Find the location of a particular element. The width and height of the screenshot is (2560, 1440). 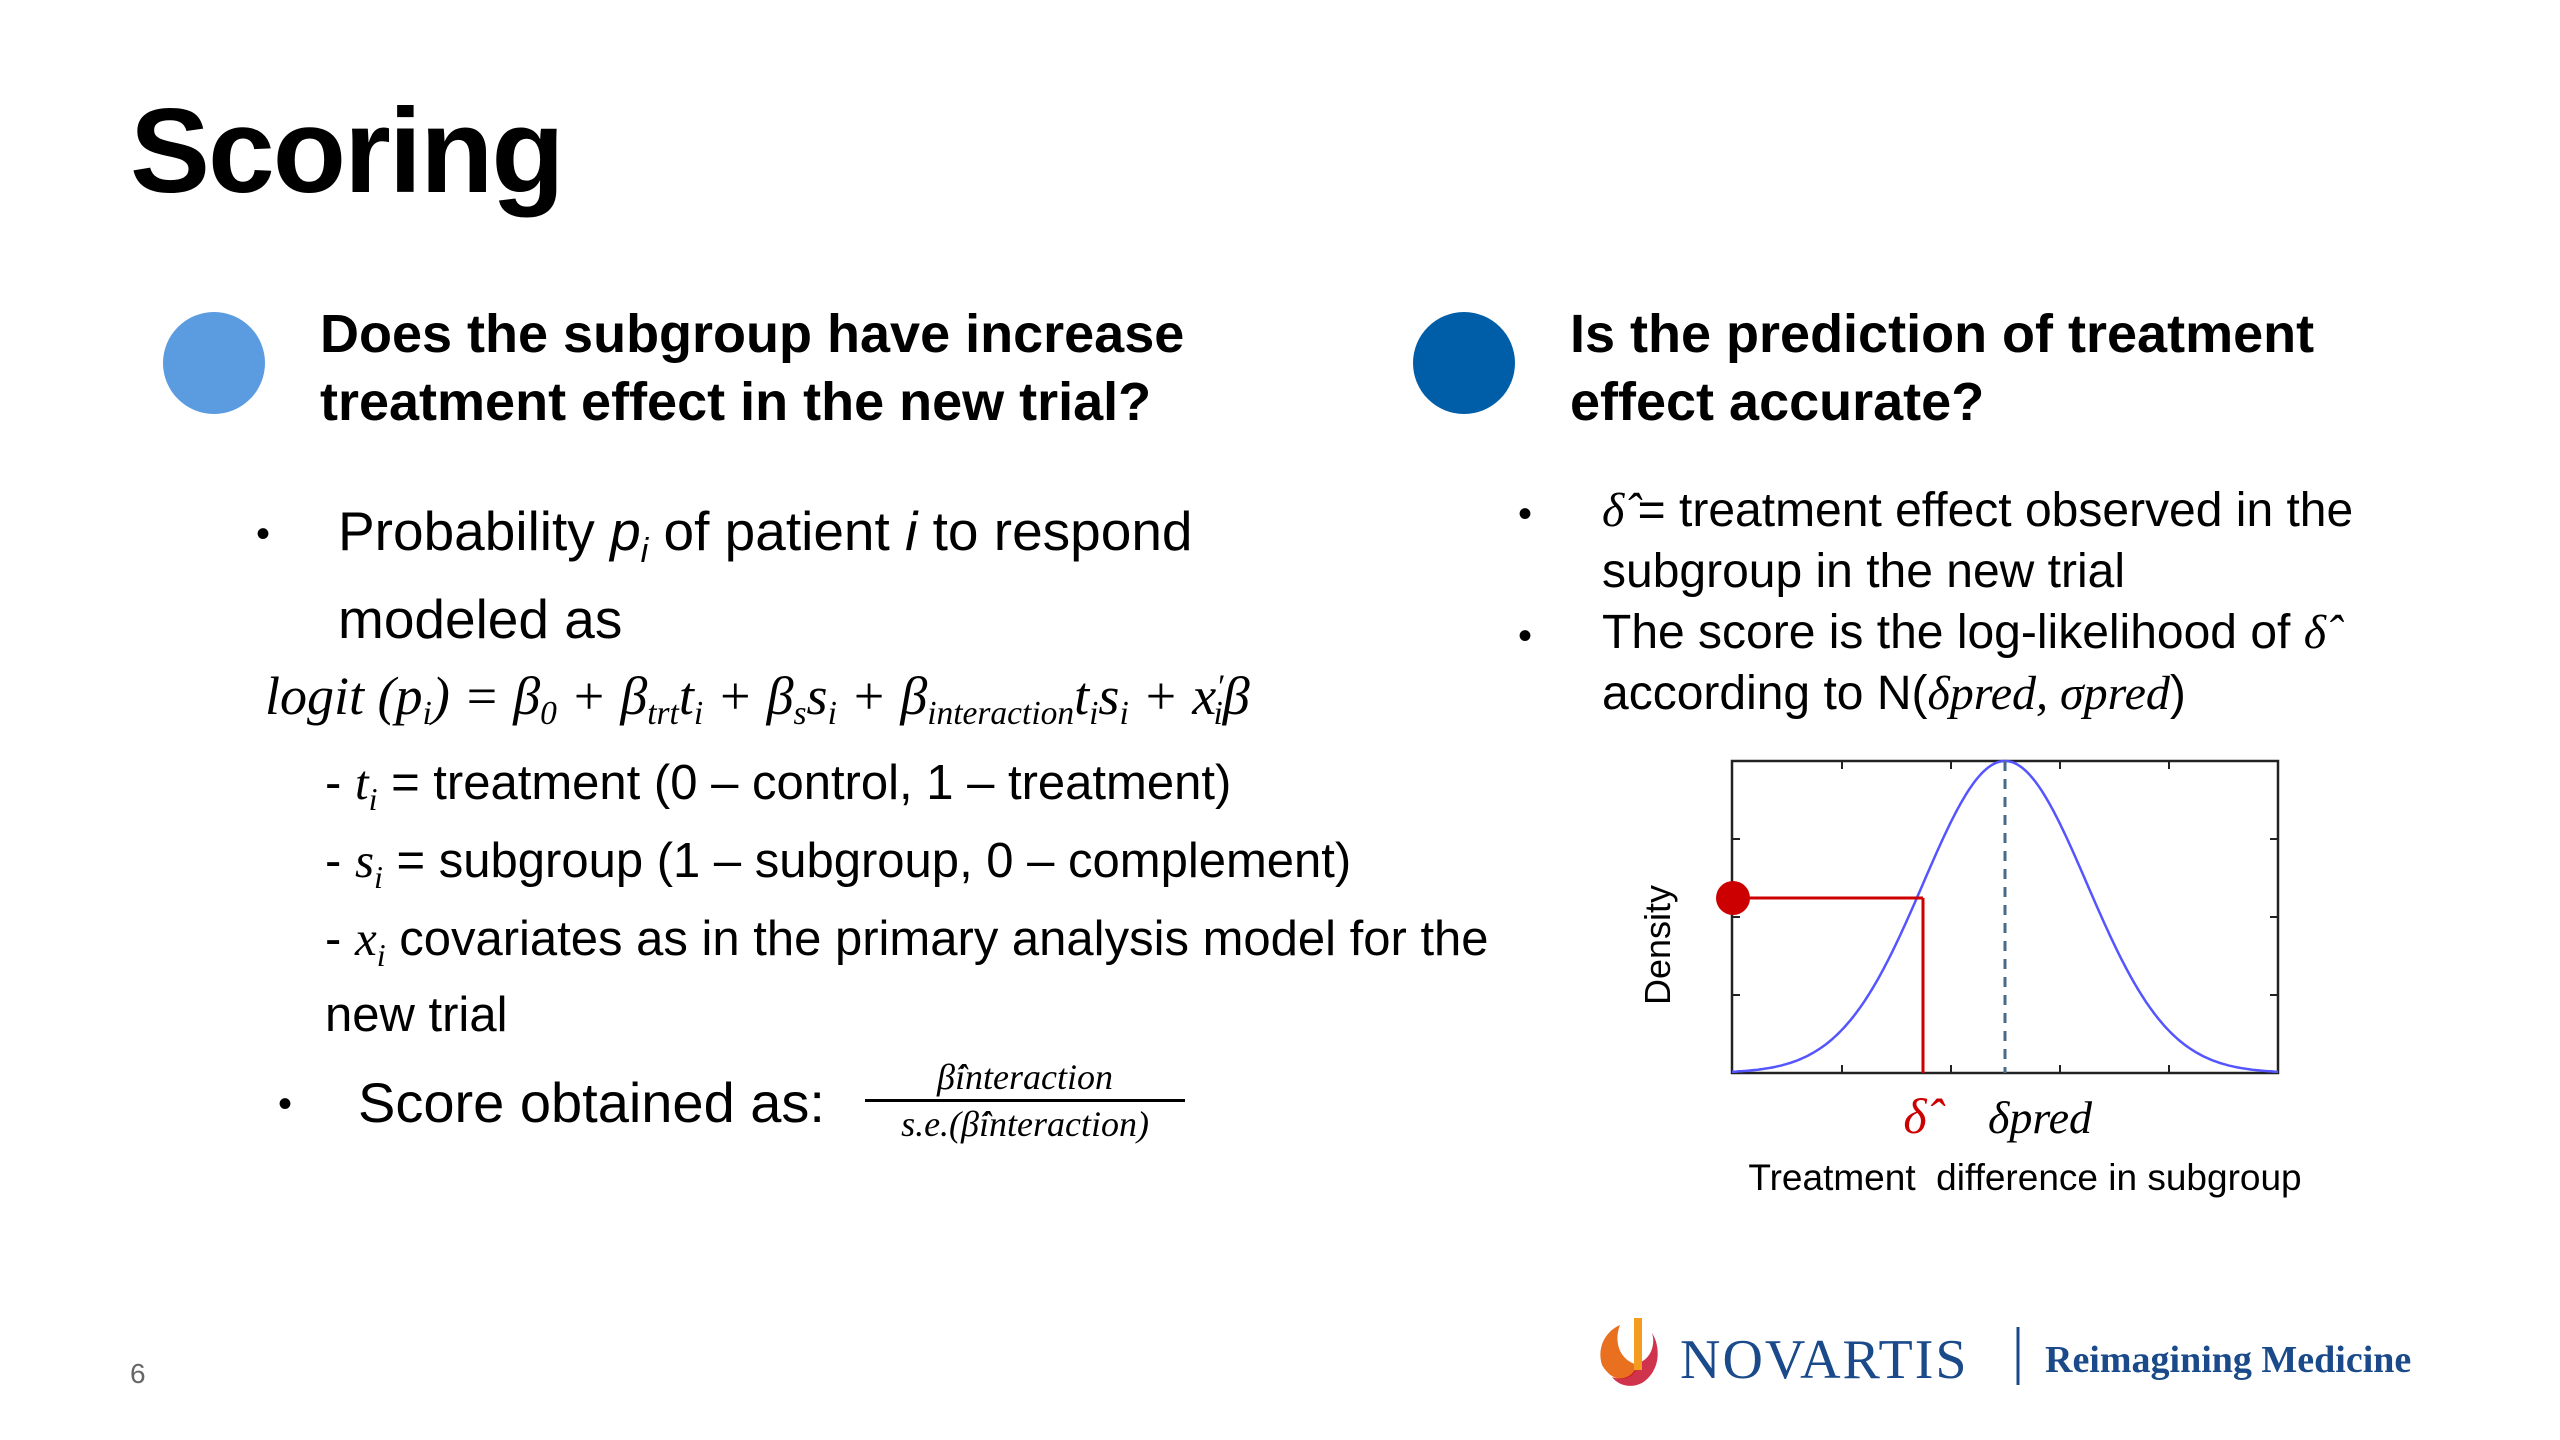

fraction-numerator: β̂interaction is located at coordinates (1025, 1077).